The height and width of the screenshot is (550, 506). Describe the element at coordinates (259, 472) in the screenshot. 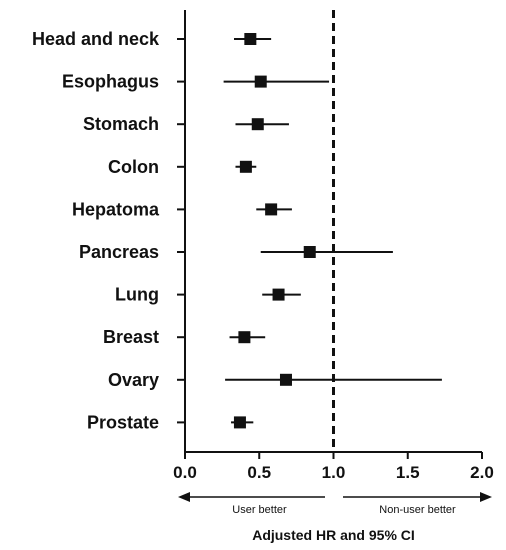

I see `x-tick-label: 0.5` at that location.